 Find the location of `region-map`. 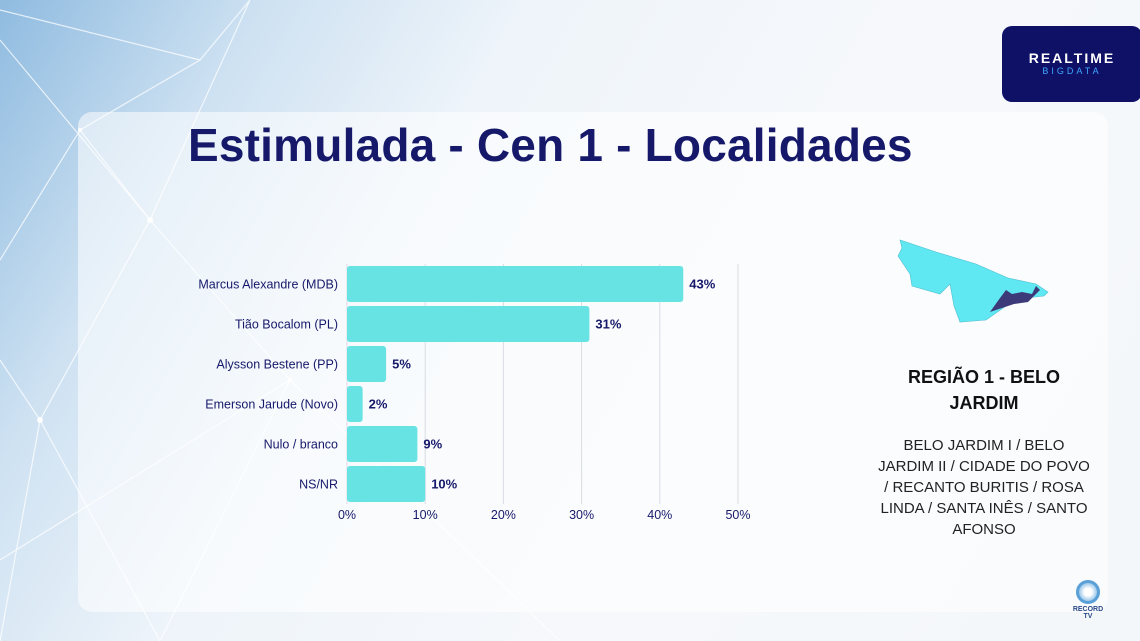

region-map is located at coordinates (973, 281).